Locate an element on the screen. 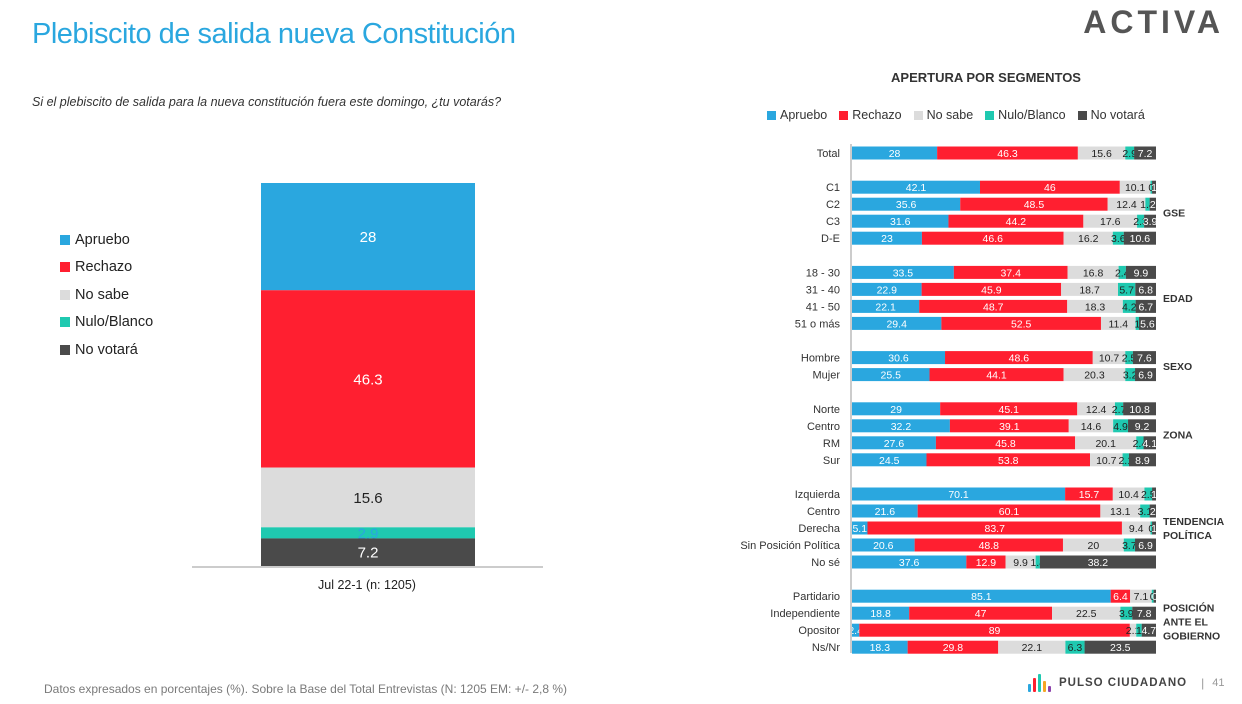  segment-data-label: 16.8 is located at coordinates (1093, 273).